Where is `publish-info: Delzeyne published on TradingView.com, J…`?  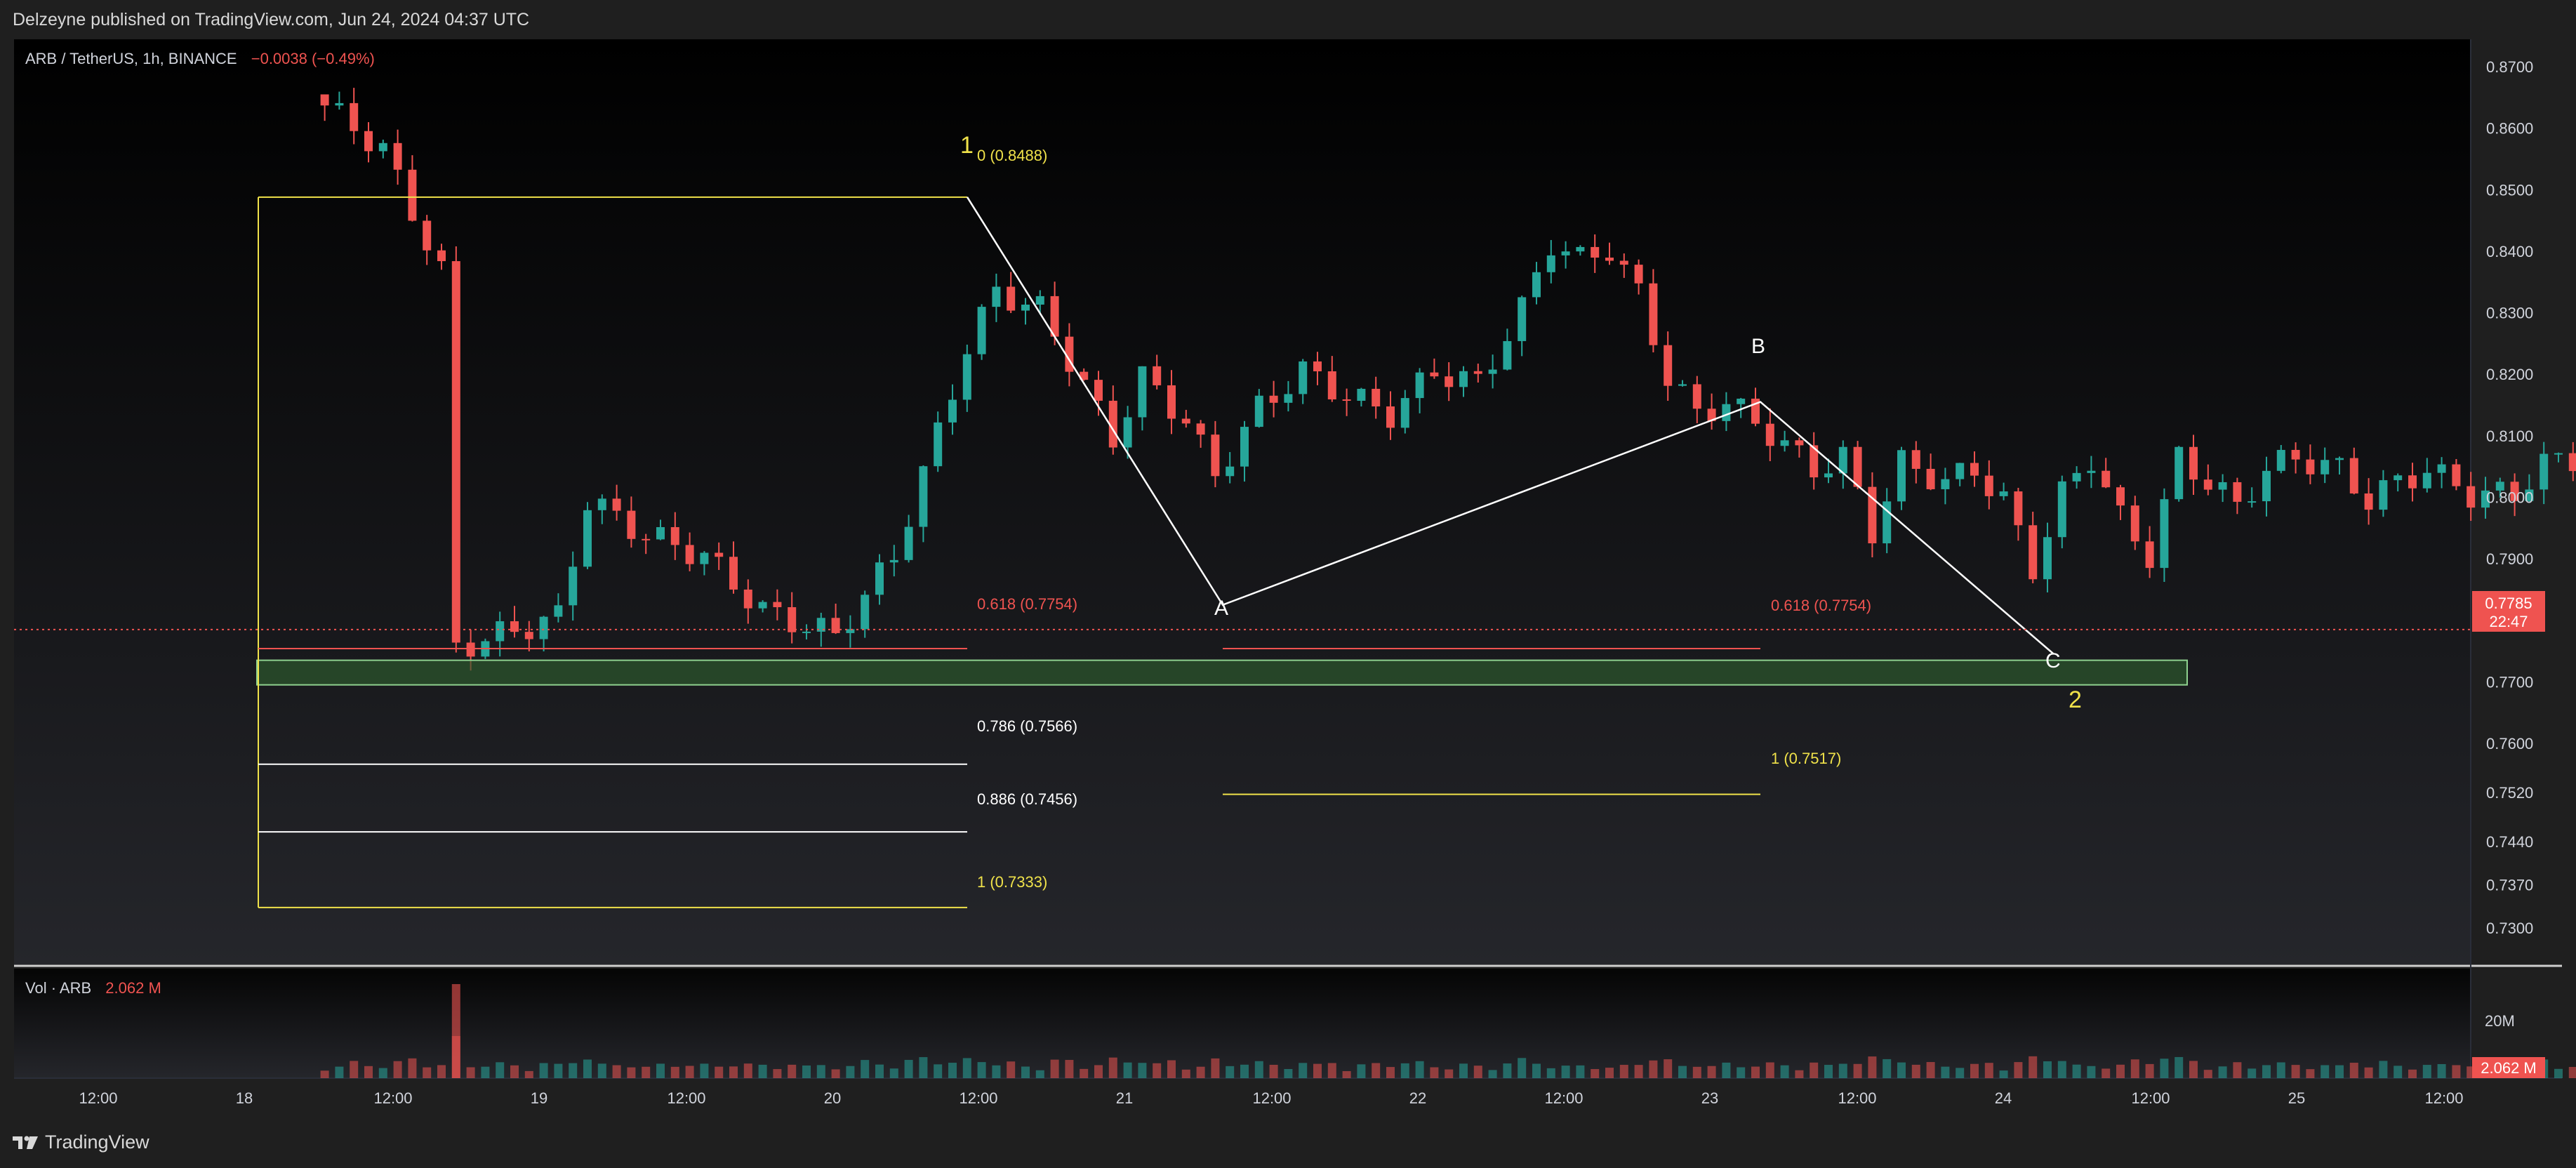 publish-info: Delzeyne published on TradingView.com, J… is located at coordinates (271, 19).